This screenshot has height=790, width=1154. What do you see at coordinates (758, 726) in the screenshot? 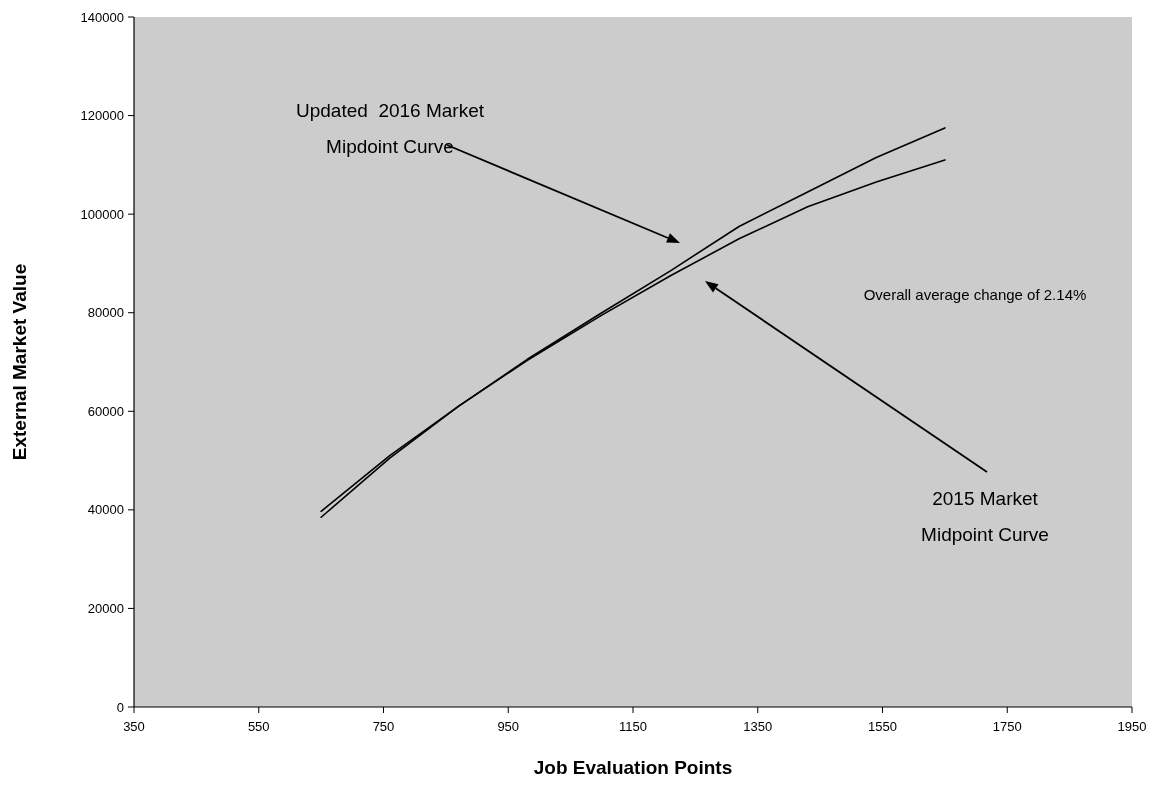
I see `x-tick-label: 1350` at bounding box center [758, 726].